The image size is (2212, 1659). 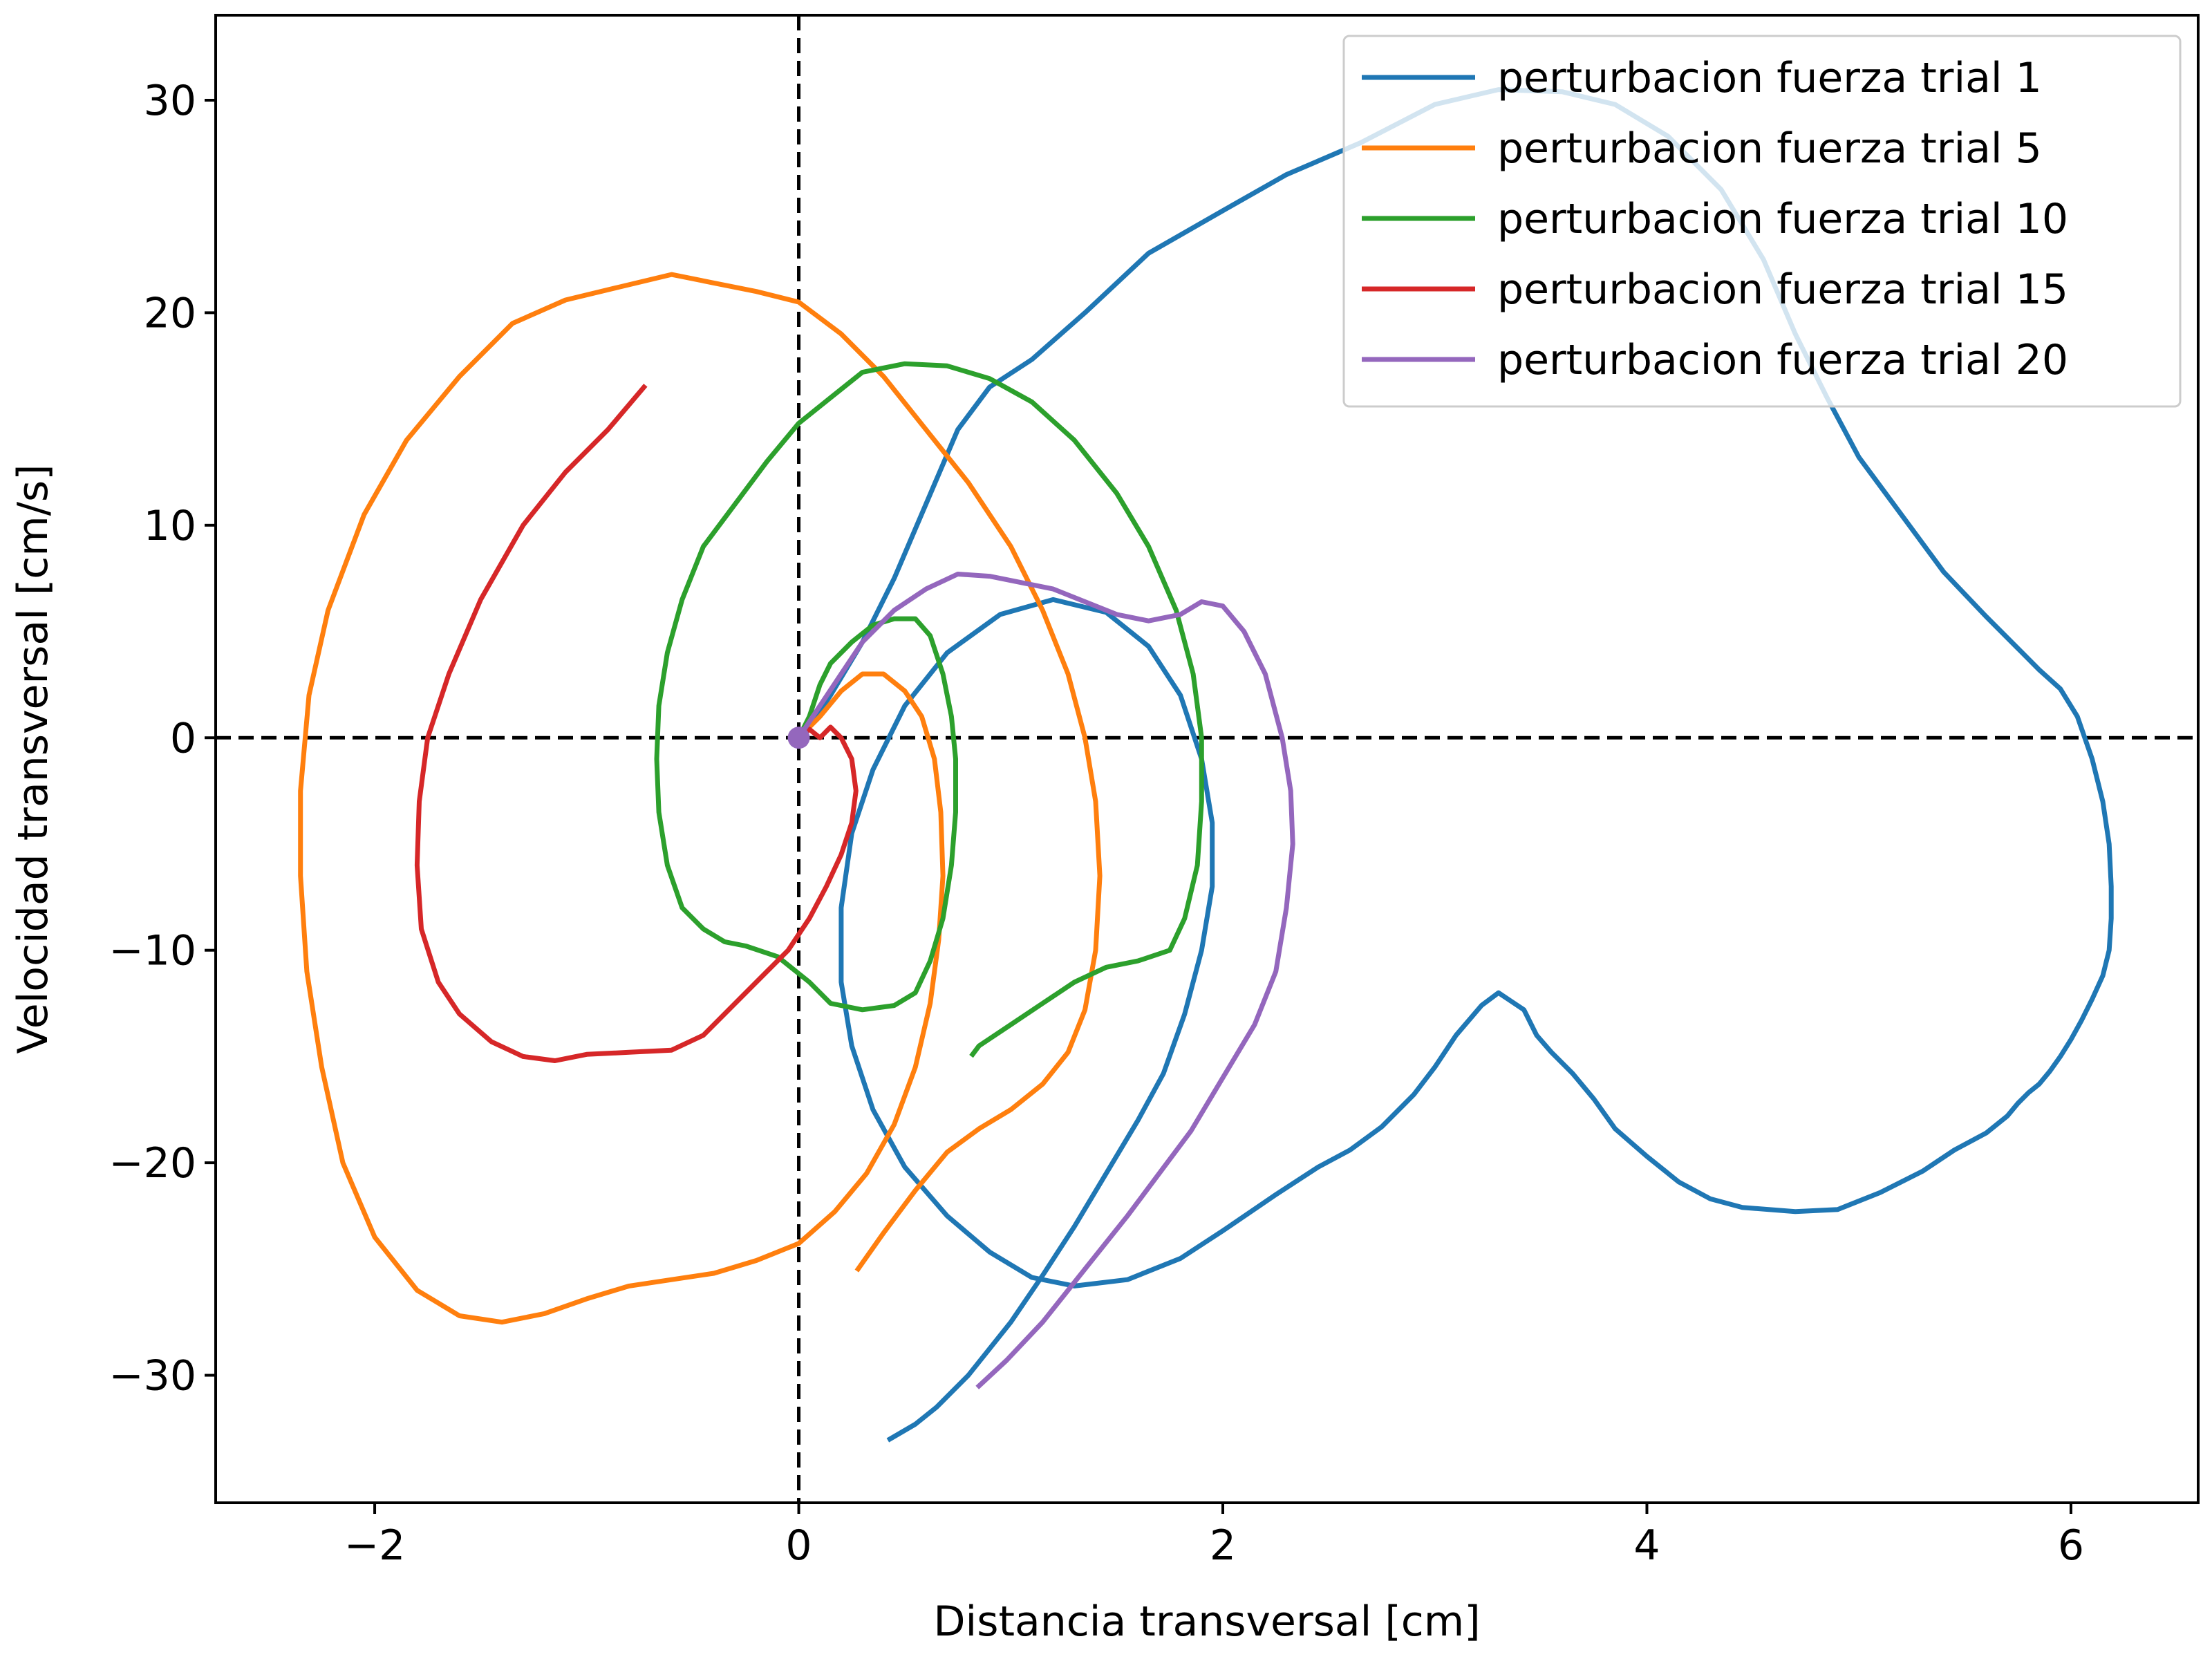 I want to click on x-tick-label: 0, so click(x=798, y=1545).